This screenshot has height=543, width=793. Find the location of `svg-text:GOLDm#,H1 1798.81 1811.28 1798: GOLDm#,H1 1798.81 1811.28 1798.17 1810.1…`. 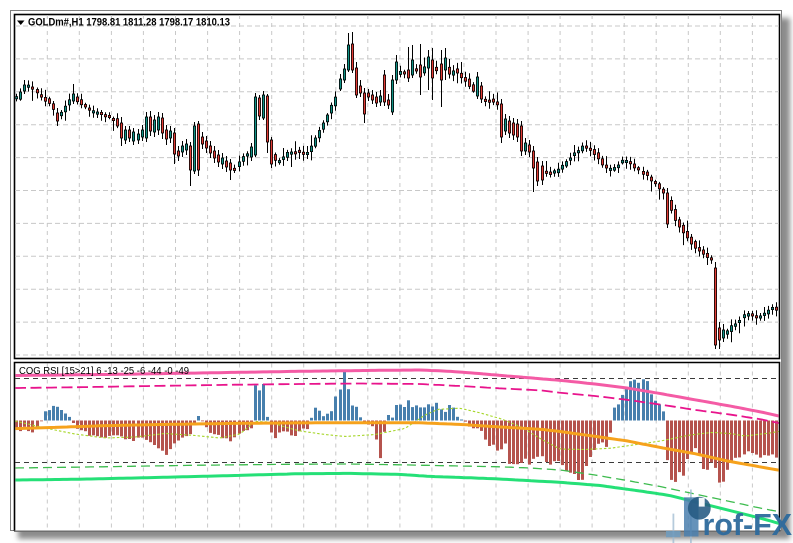

svg-text:GOLDm#,H1 1798.81 1811.28 1798: GOLDm#,H1 1798.81 1811.28 1798.17 1810.1… is located at coordinates (129, 23).